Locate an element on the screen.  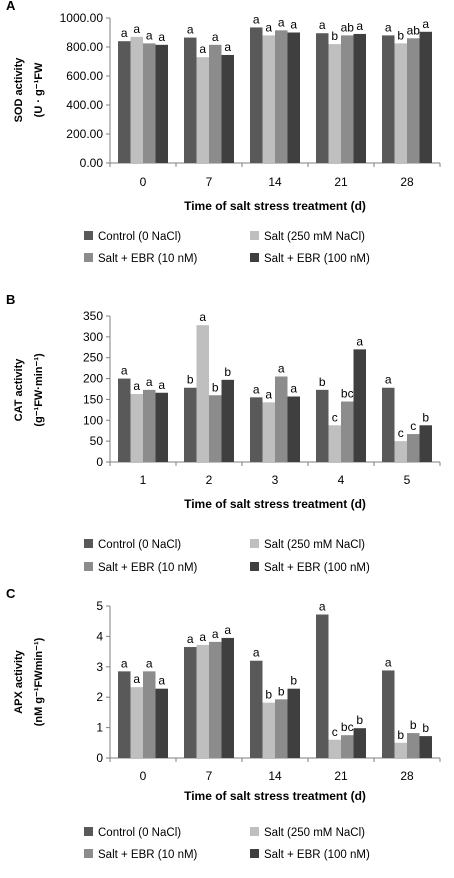
y-tick-label: 150 is located at coordinates (93, 399).